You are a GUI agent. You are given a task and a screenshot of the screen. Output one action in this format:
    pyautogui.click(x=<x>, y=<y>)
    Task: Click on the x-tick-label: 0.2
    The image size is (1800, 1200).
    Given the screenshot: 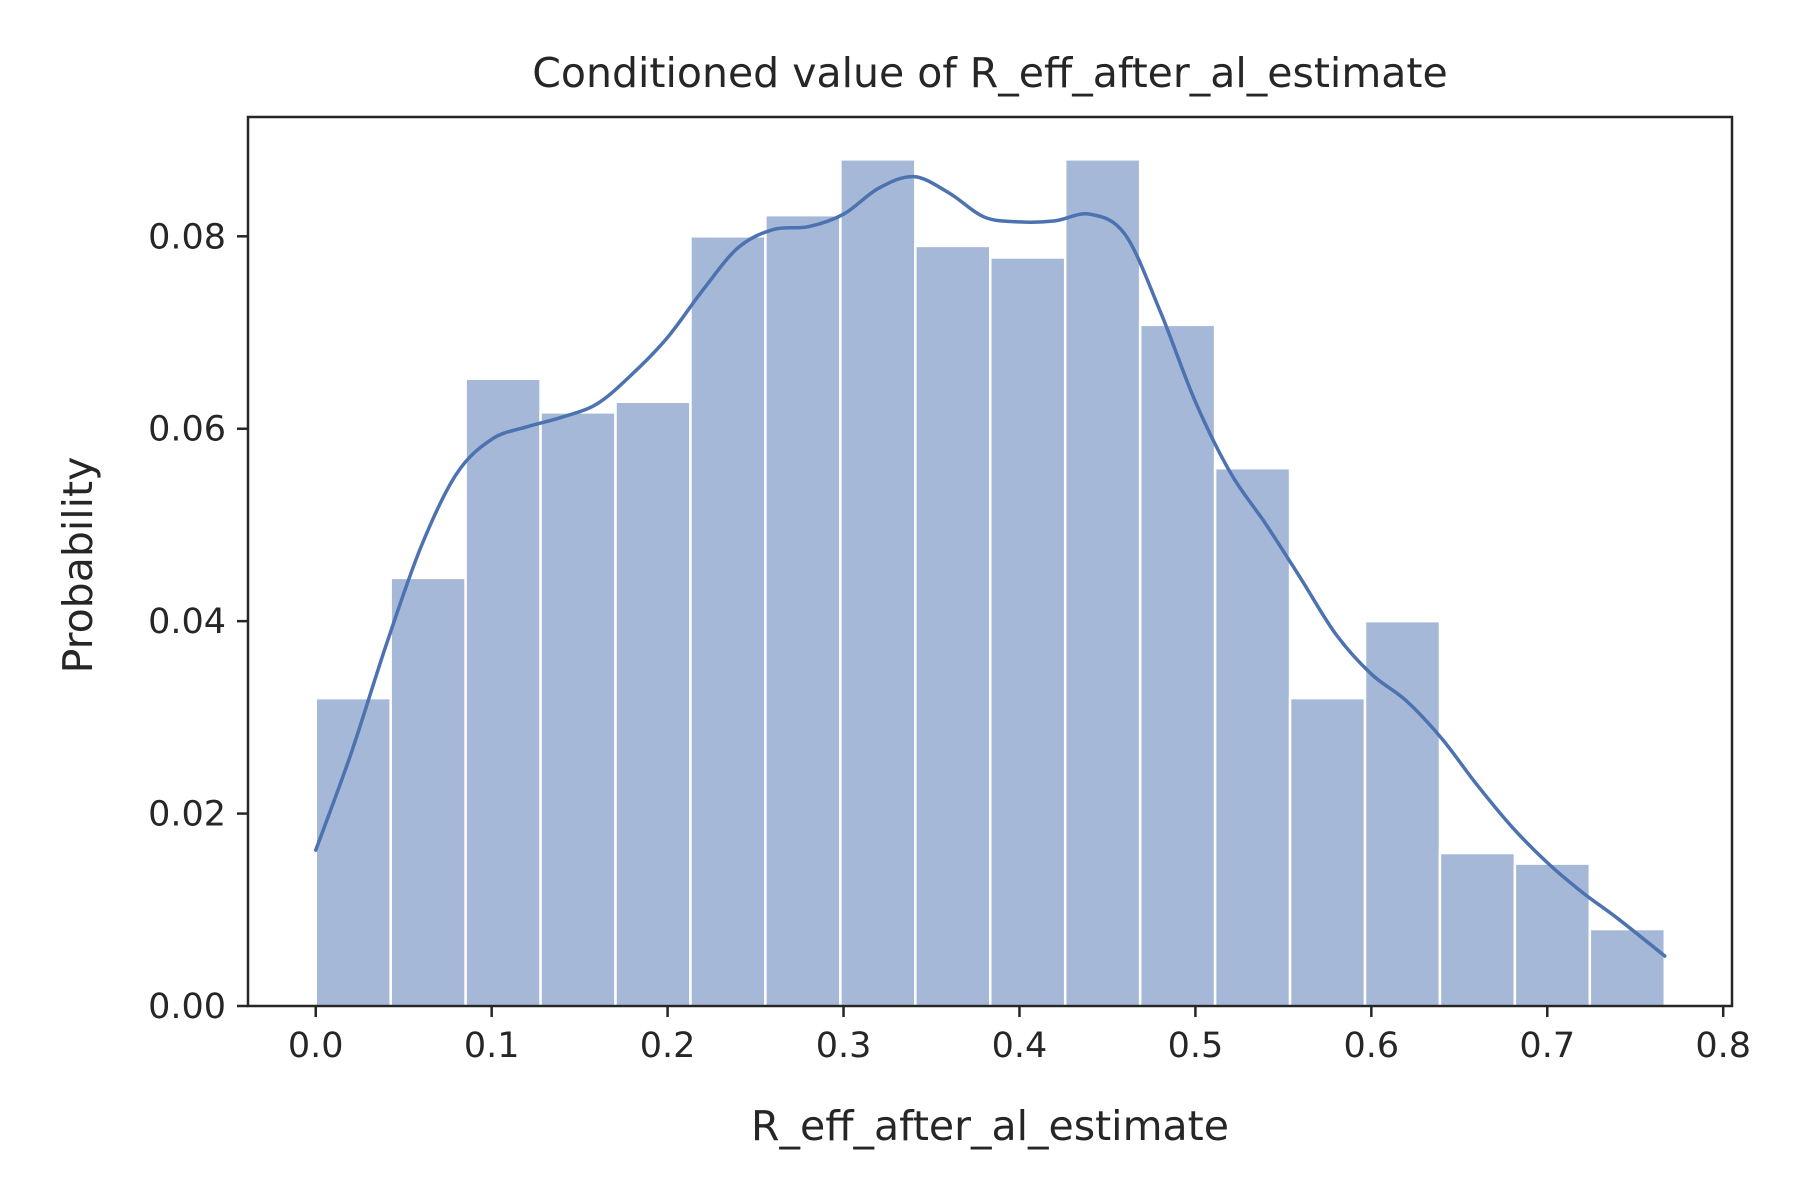 What is the action you would take?
    pyautogui.click(x=668, y=1046)
    